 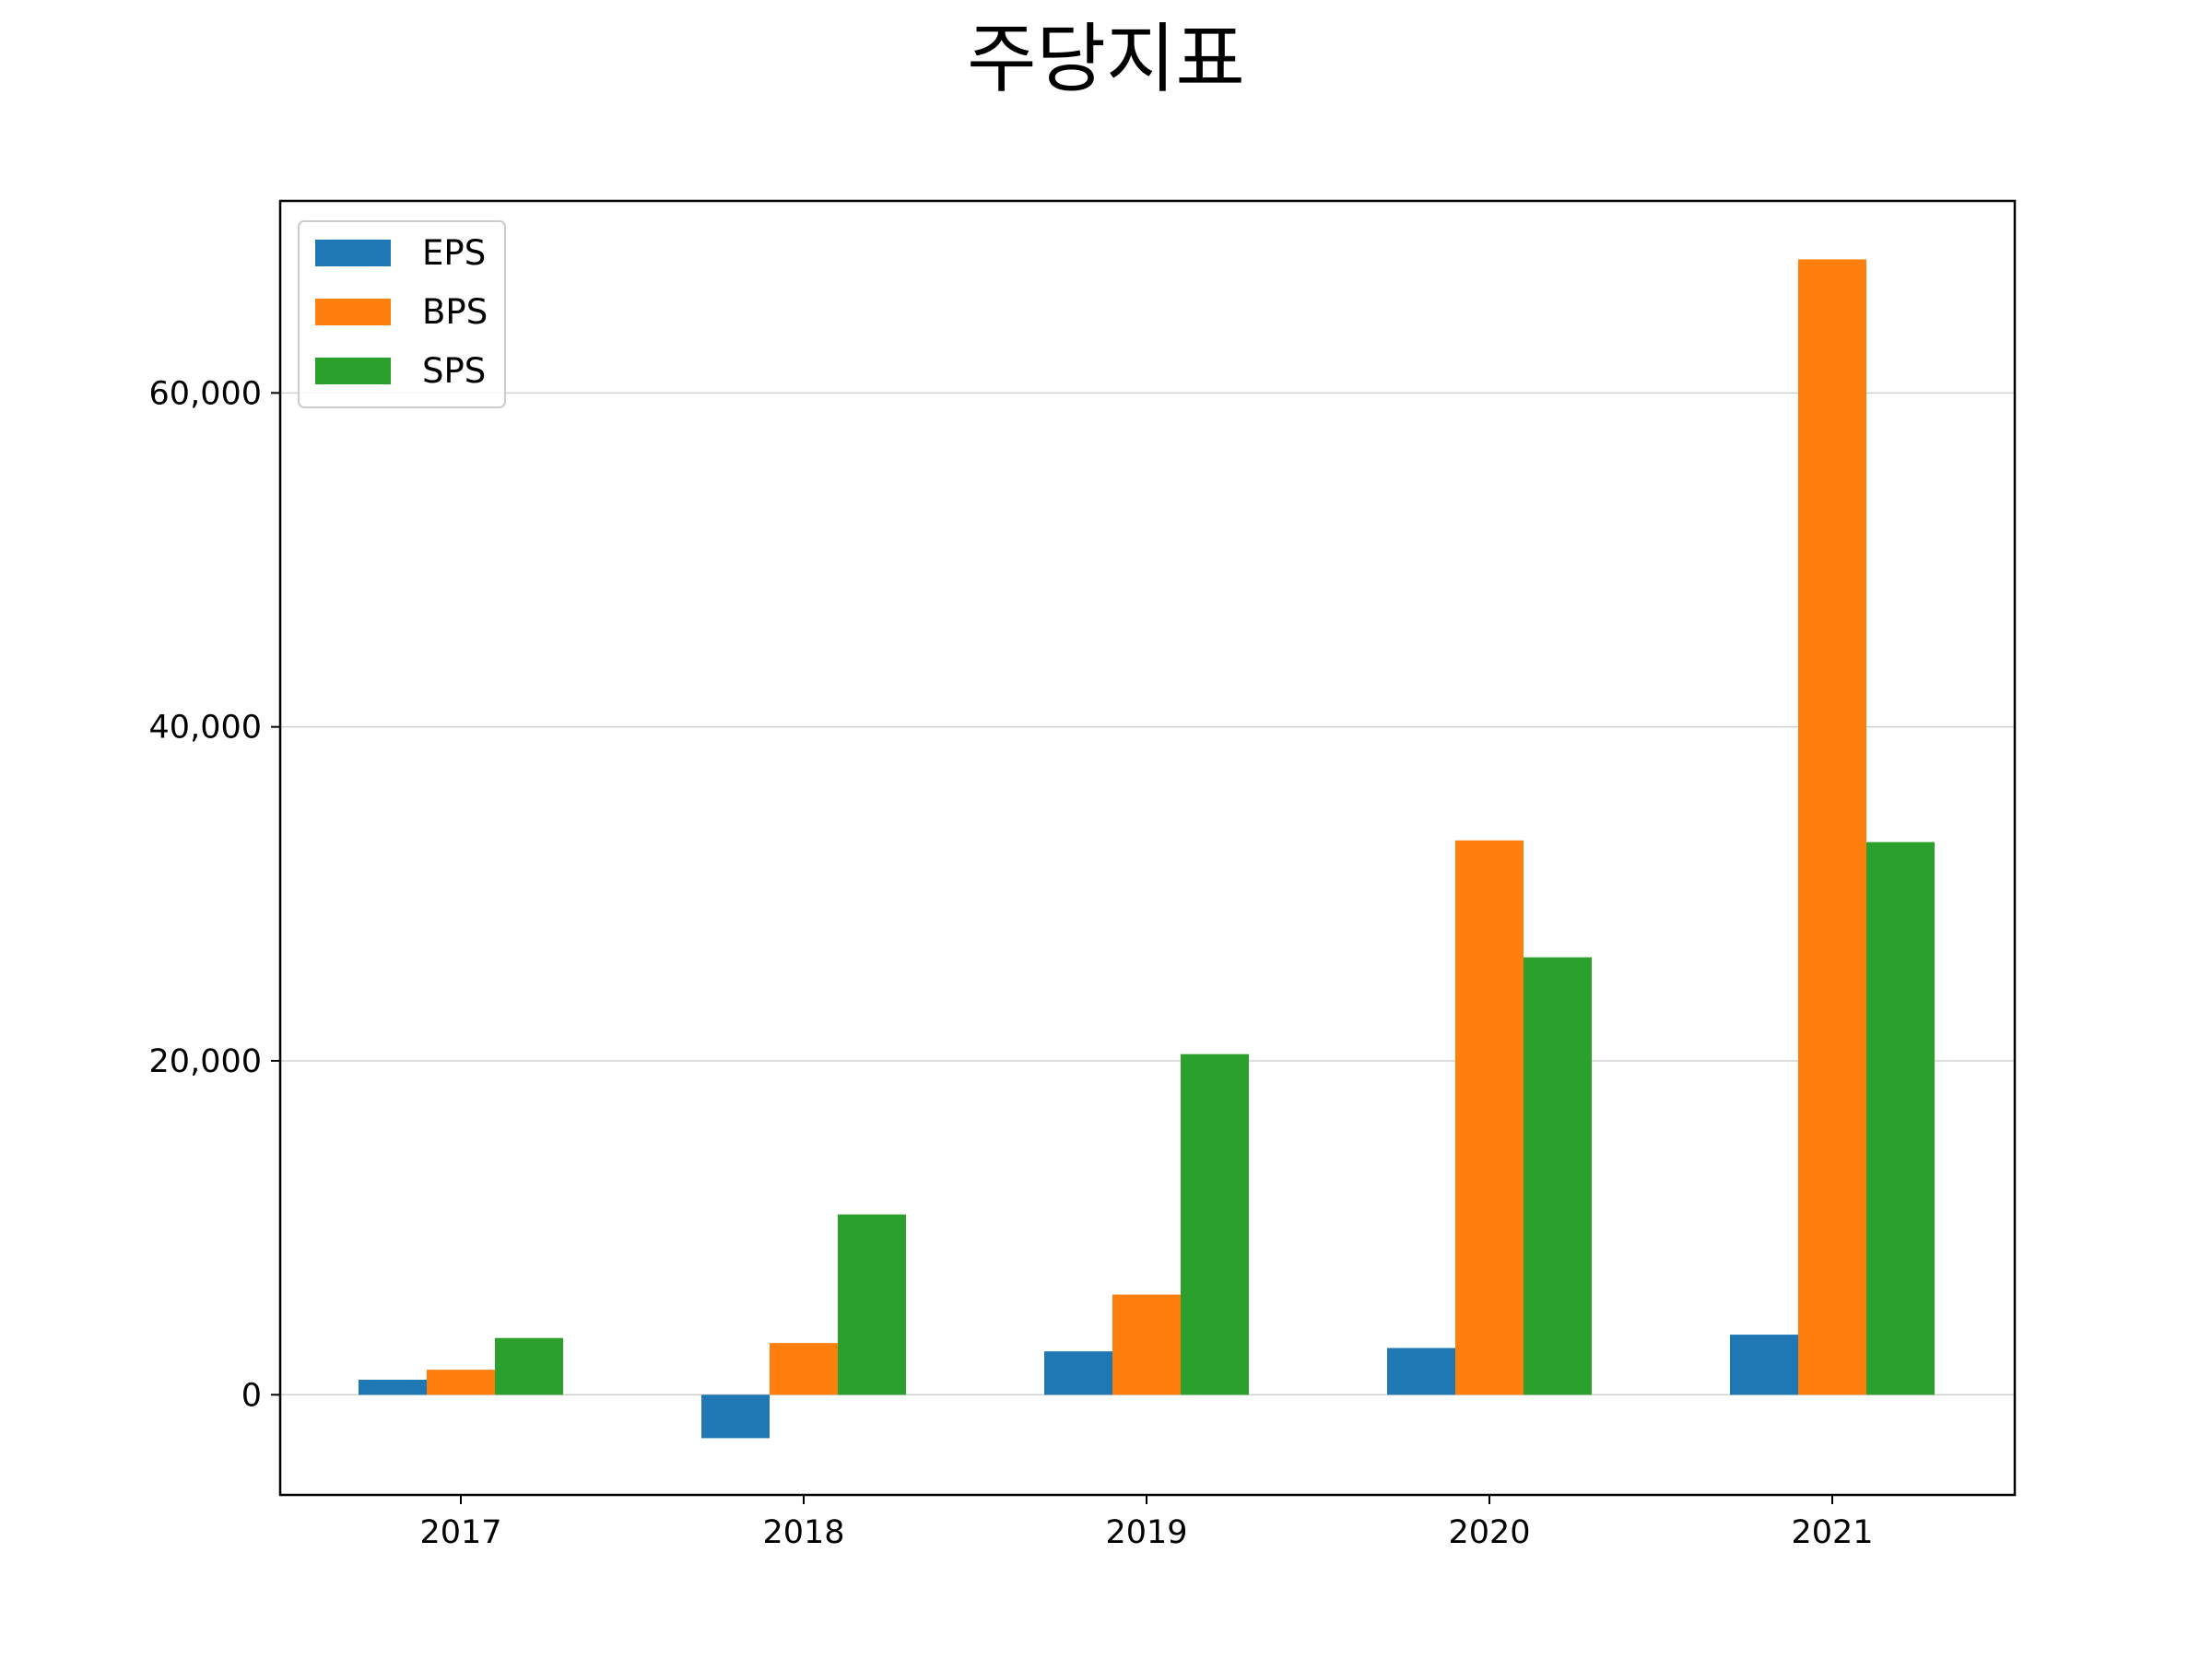 What do you see at coordinates (251, 1395) in the screenshot?
I see `y-tick-label: 0` at bounding box center [251, 1395].